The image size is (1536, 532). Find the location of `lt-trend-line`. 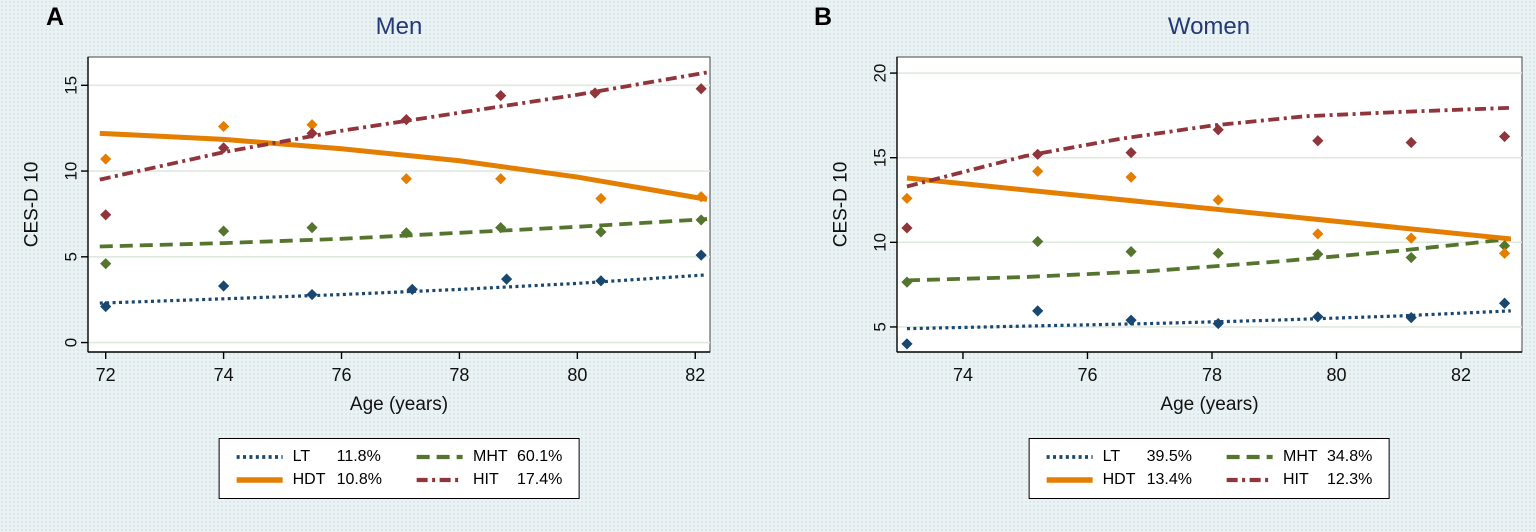

lt-trend-line is located at coordinates (1208, 320).